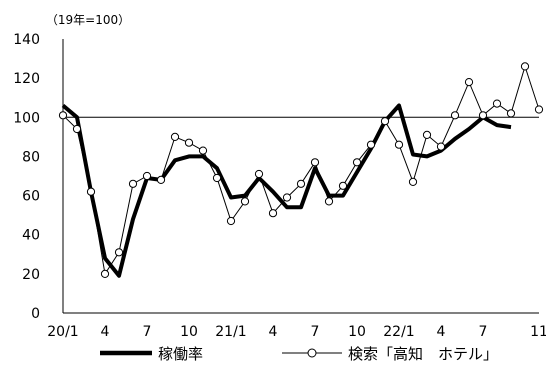 The image size is (546, 365). What do you see at coordinates (88, 20) in the screenshot?
I see `unit-note: （19年=100）` at bounding box center [88, 20].